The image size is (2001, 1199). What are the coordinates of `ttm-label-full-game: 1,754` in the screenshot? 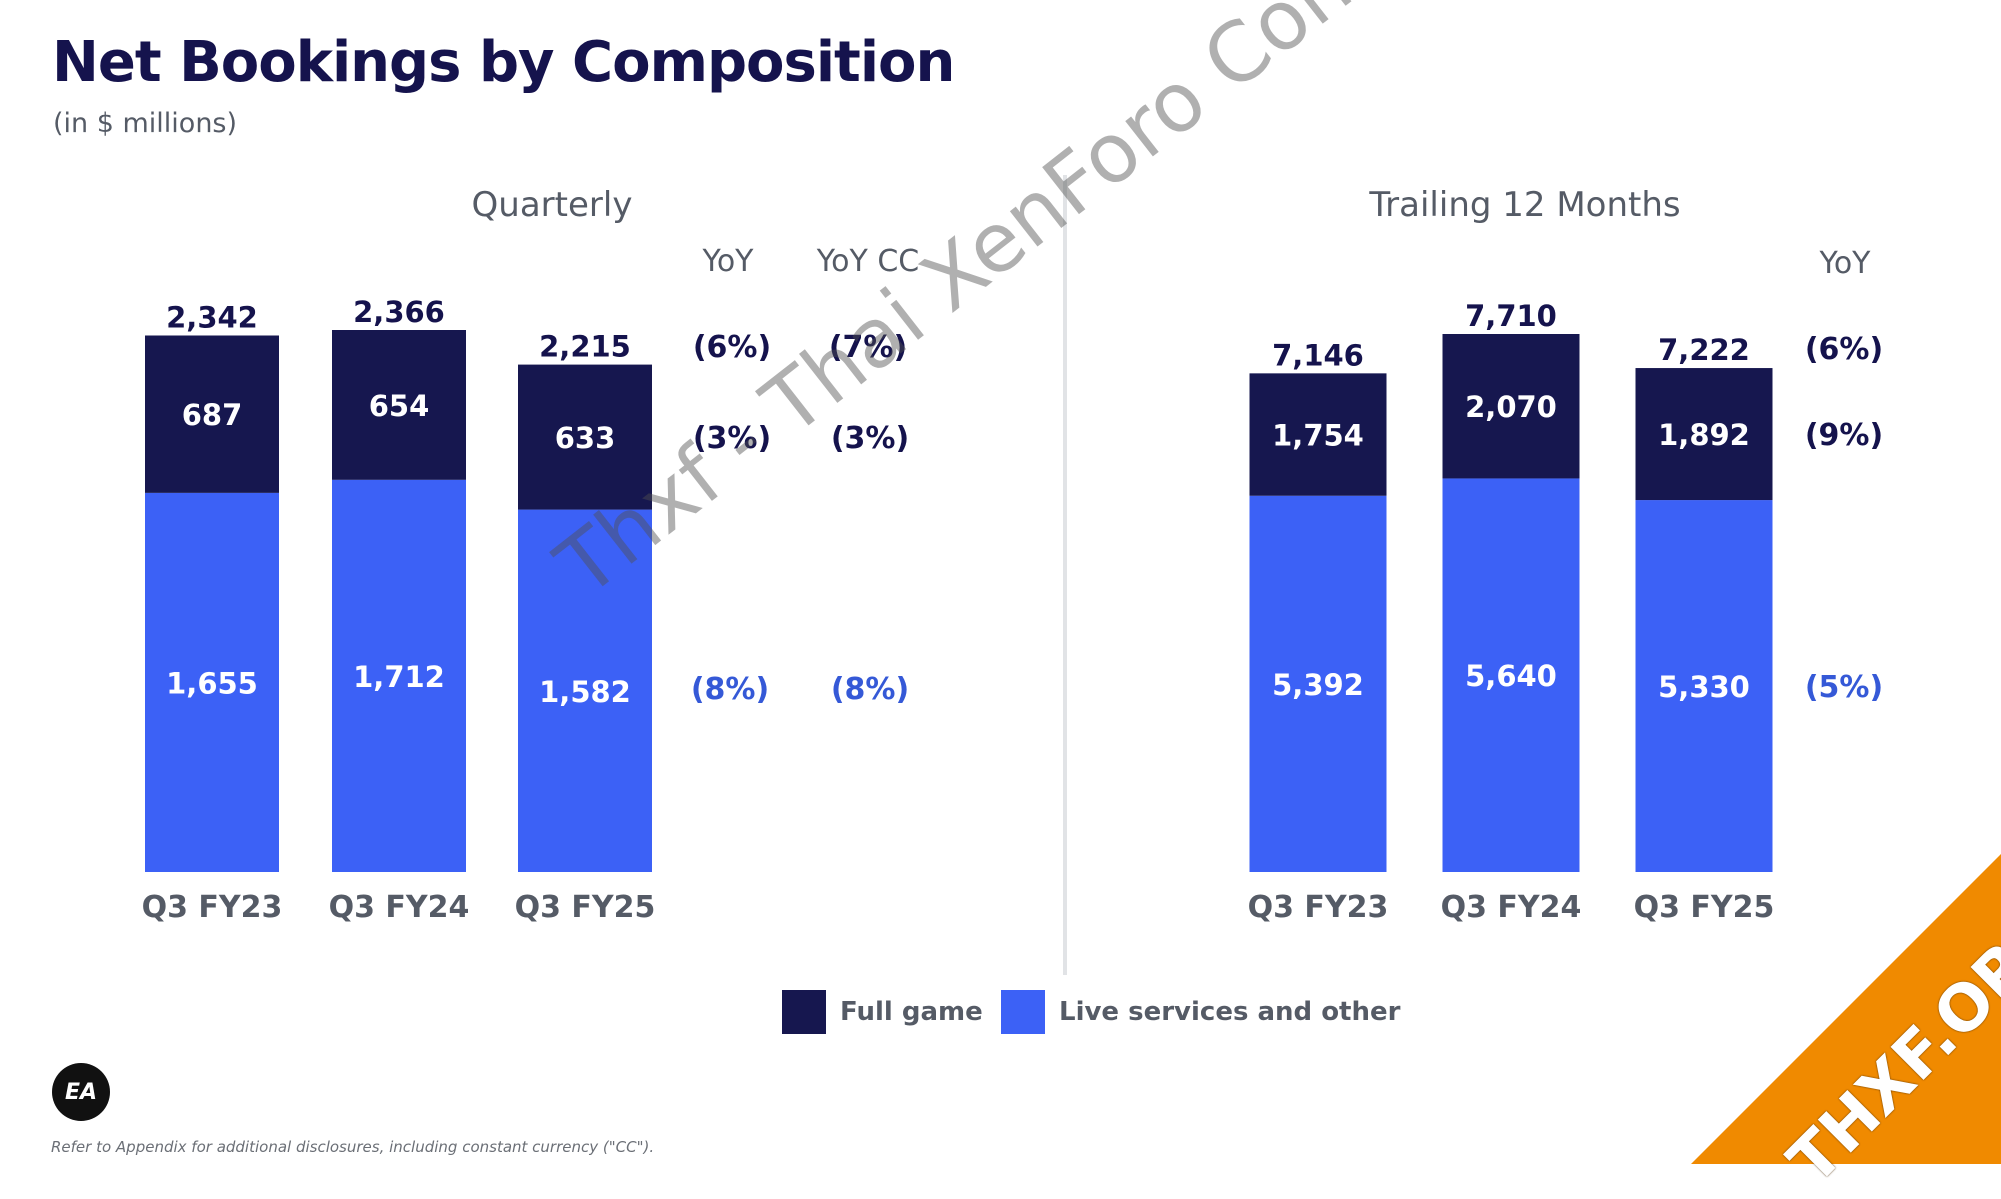 It's located at (1318, 436).